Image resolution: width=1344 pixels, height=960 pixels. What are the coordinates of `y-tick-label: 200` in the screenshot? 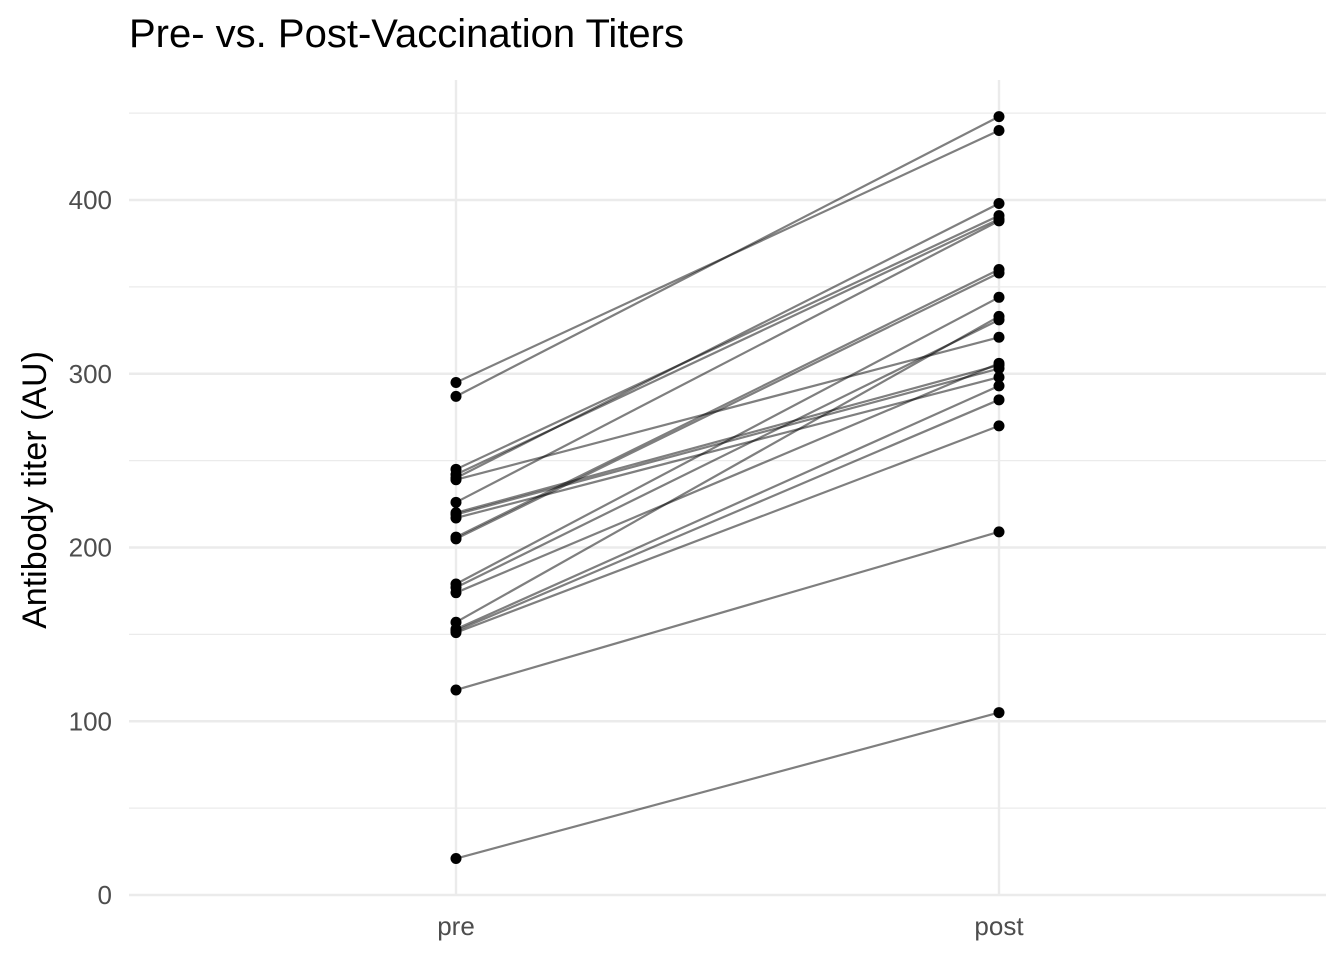 It's located at (90, 548).